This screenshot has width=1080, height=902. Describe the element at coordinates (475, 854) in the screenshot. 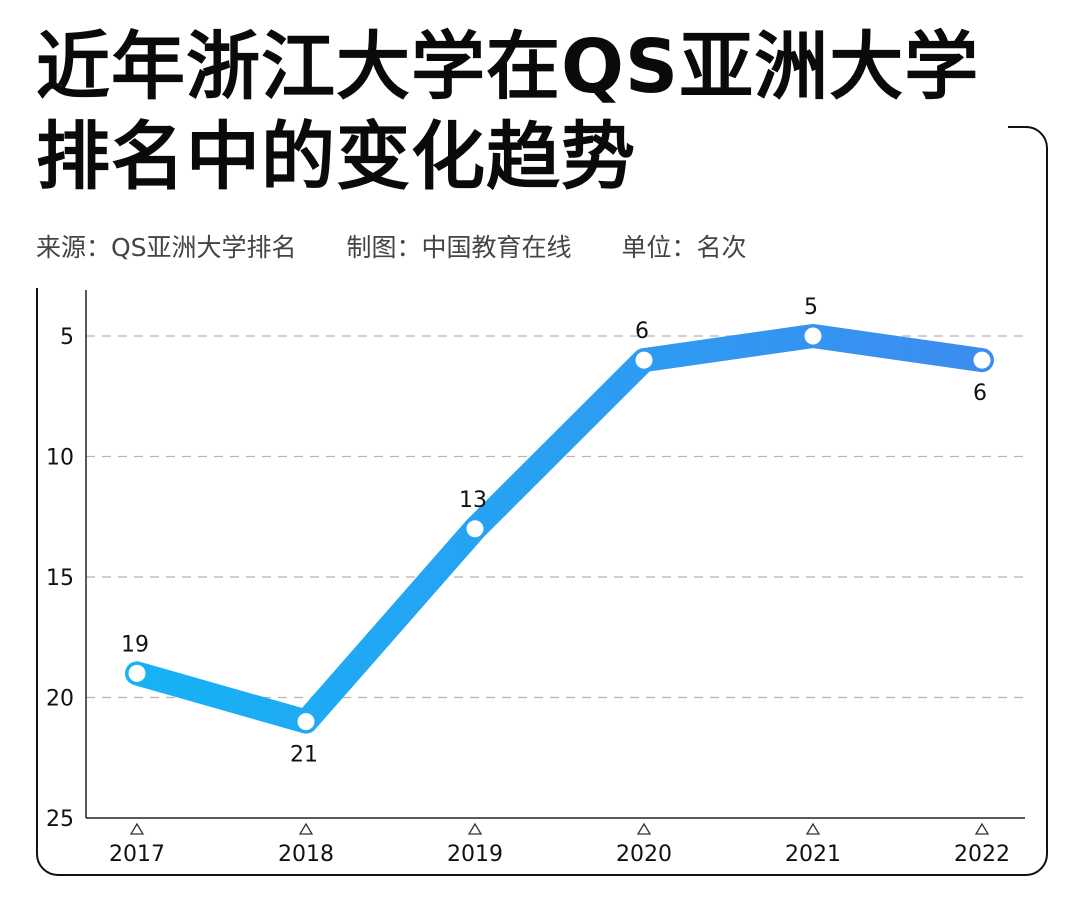

I see `x-tick-label: 2019` at that location.